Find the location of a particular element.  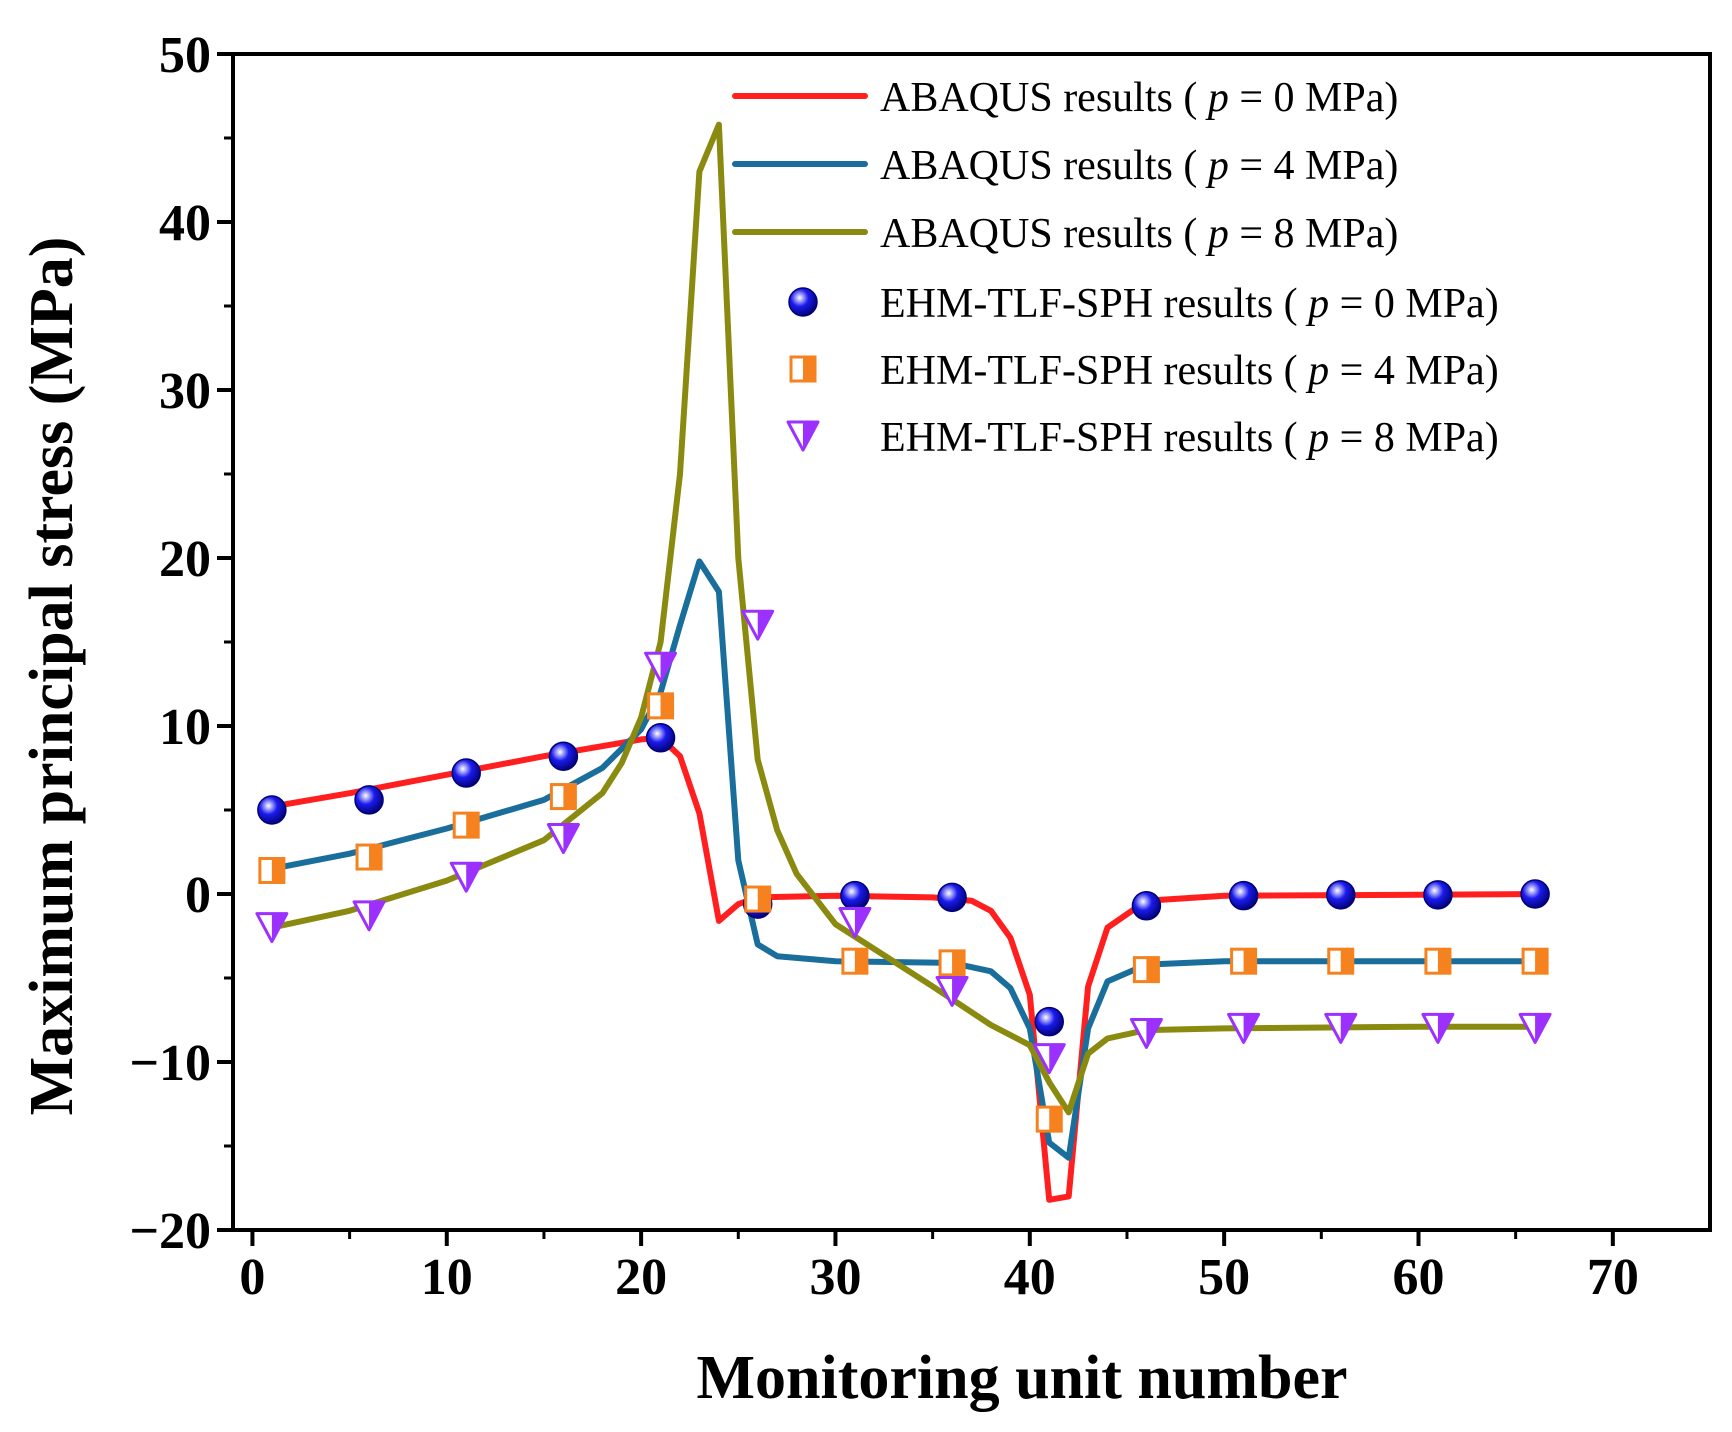

point-sph_p4-46-fill is located at coordinates (1152, 969).